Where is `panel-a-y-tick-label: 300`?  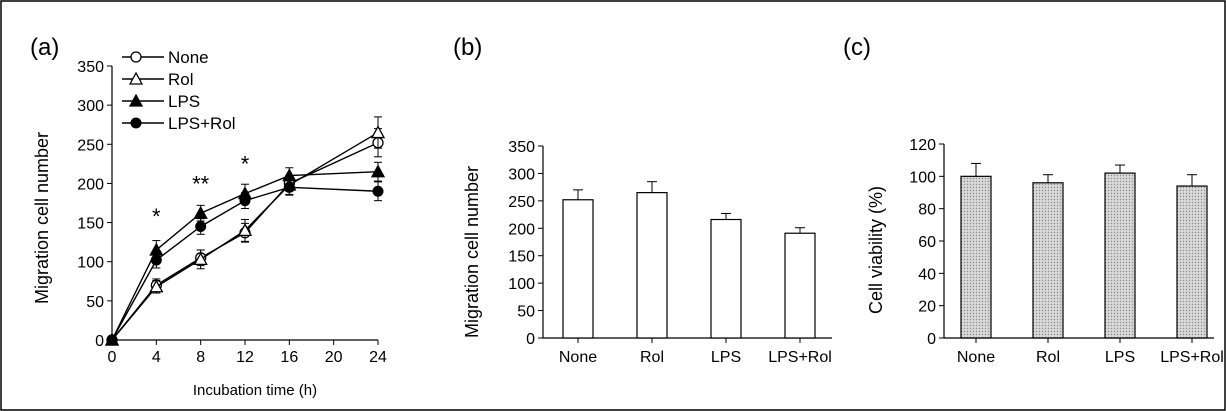
panel-a-y-tick-label: 300 is located at coordinates (90, 106).